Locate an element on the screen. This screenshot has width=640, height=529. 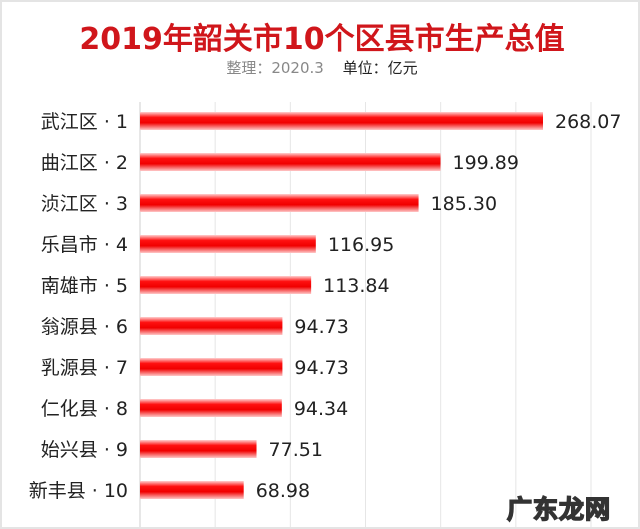
value-label: 268.07 is located at coordinates (588, 122).